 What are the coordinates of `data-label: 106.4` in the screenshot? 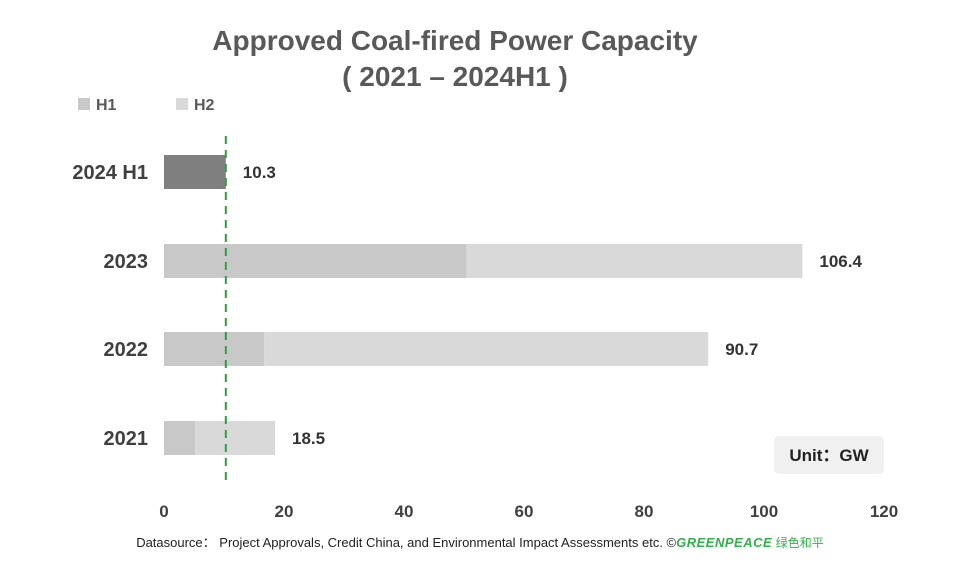 It's located at (840, 261).